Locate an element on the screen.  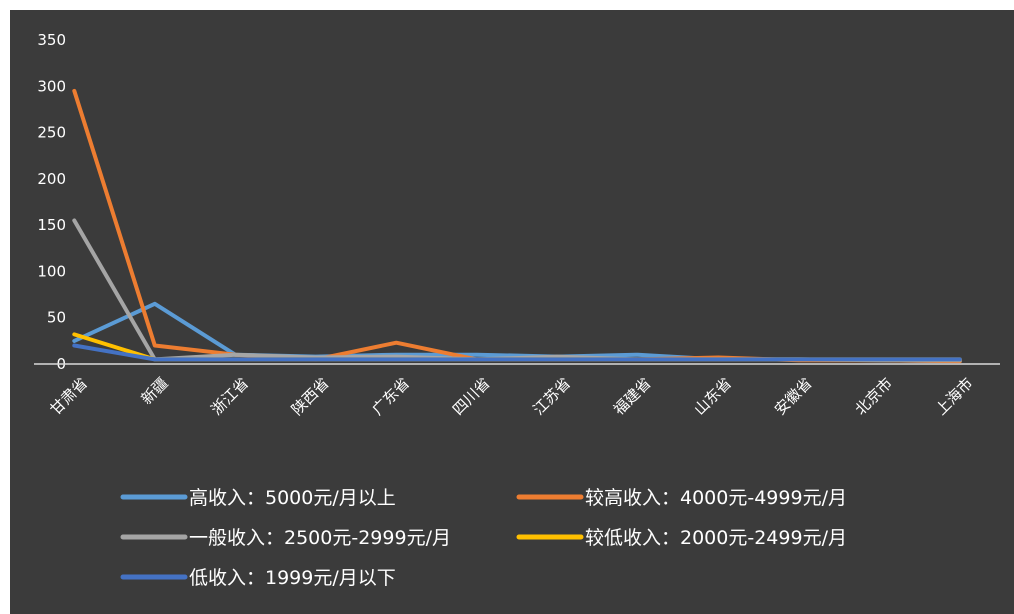
legend-item: 低收入：1999元/月以下 is located at coordinates (258, 578).